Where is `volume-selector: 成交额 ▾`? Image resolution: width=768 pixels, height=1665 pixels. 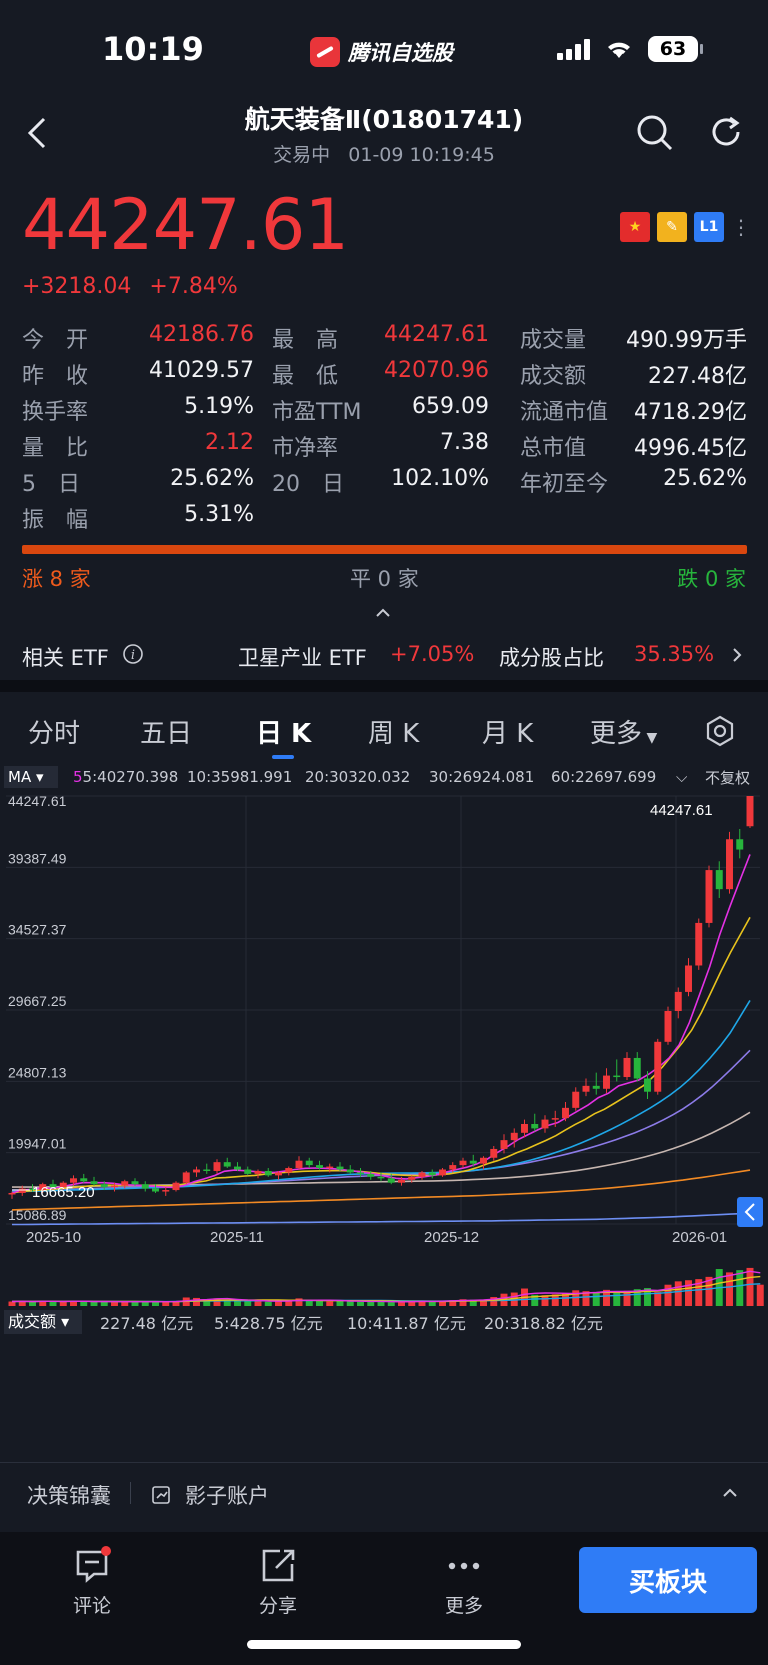 volume-selector: 成交额 ▾ is located at coordinates (43, 1322).